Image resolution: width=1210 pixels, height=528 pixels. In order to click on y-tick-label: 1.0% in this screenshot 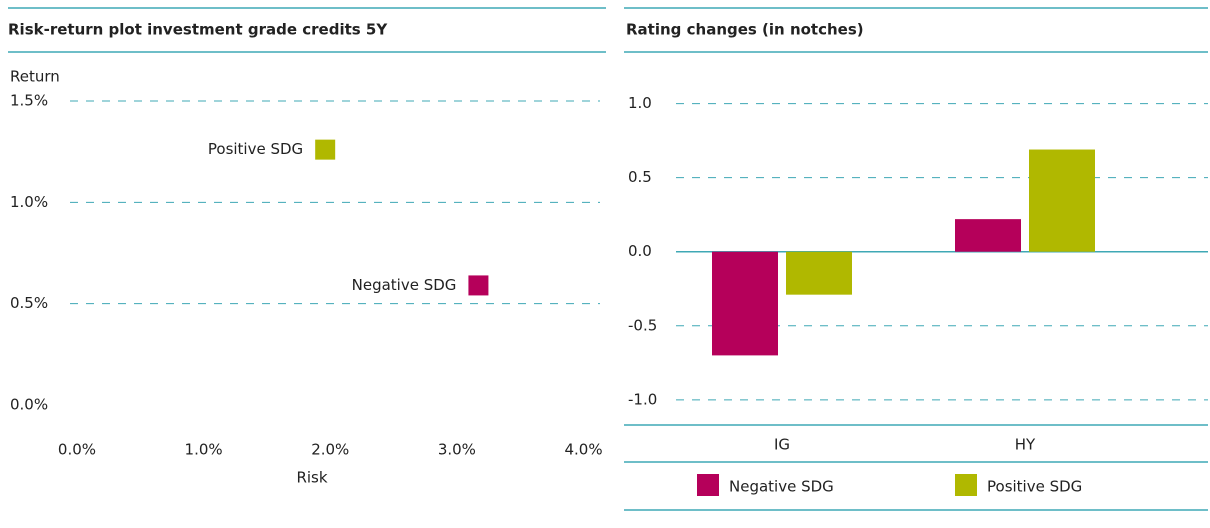, I will do `click(29, 202)`.